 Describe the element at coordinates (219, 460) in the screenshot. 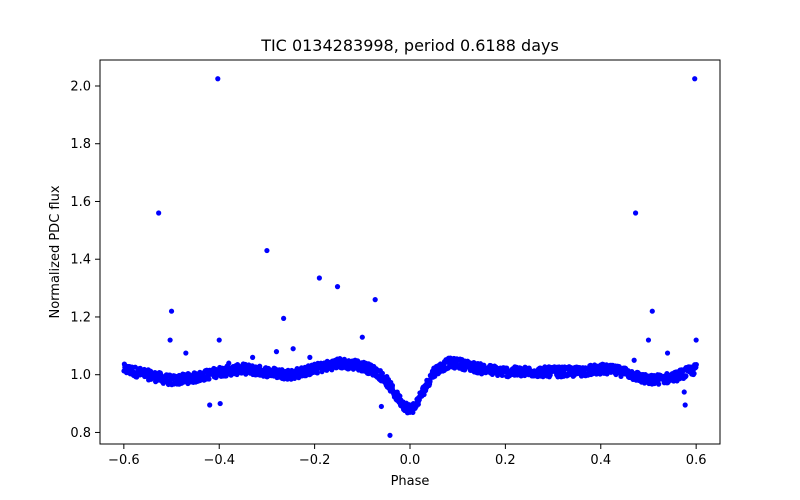

I see `x-tick-label: −0.4` at that location.